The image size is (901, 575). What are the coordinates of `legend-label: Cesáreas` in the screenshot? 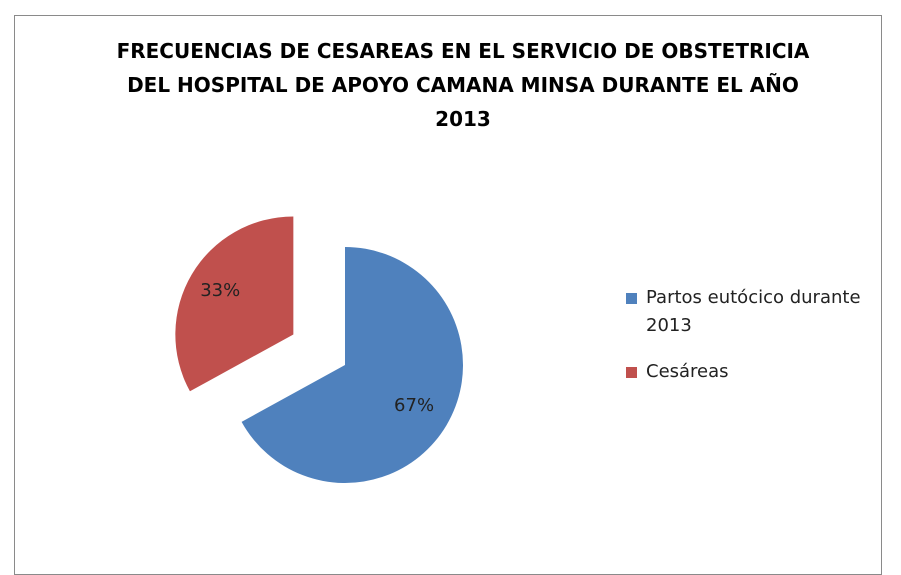 It's located at (687, 371).